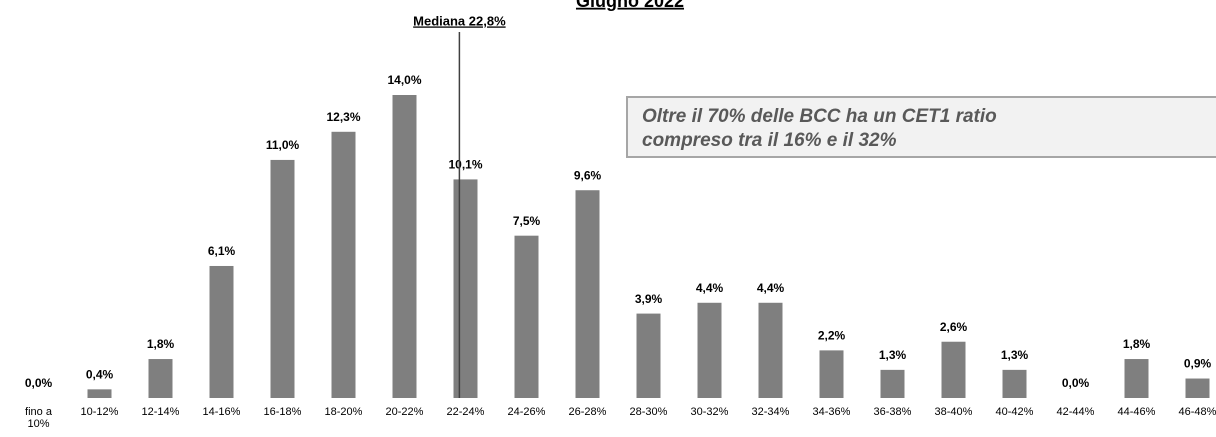 The image size is (1216, 437). What do you see at coordinates (282, 412) in the screenshot?
I see `x-tick-label: 16-18%` at bounding box center [282, 412].